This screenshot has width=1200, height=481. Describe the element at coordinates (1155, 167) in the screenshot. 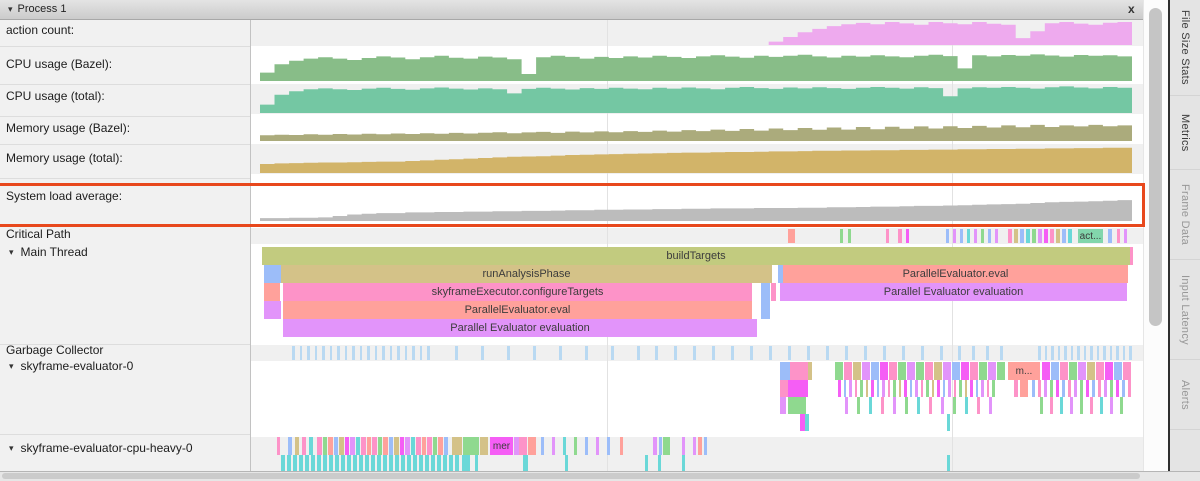

I see `vertical-scrollbar-thumb` at that location.